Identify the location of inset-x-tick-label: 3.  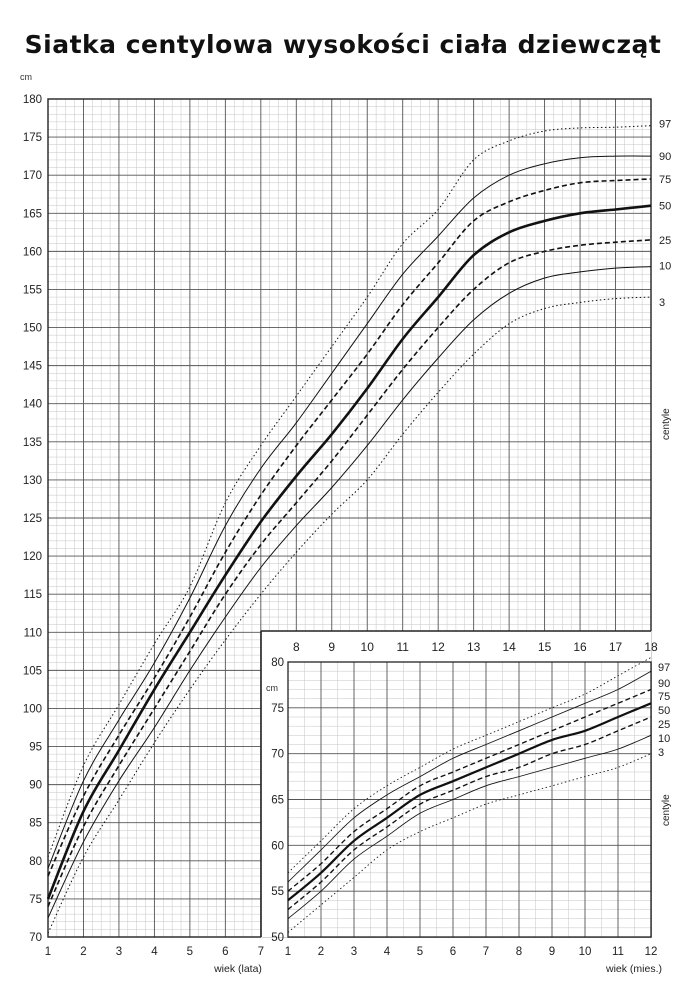
(354, 952).